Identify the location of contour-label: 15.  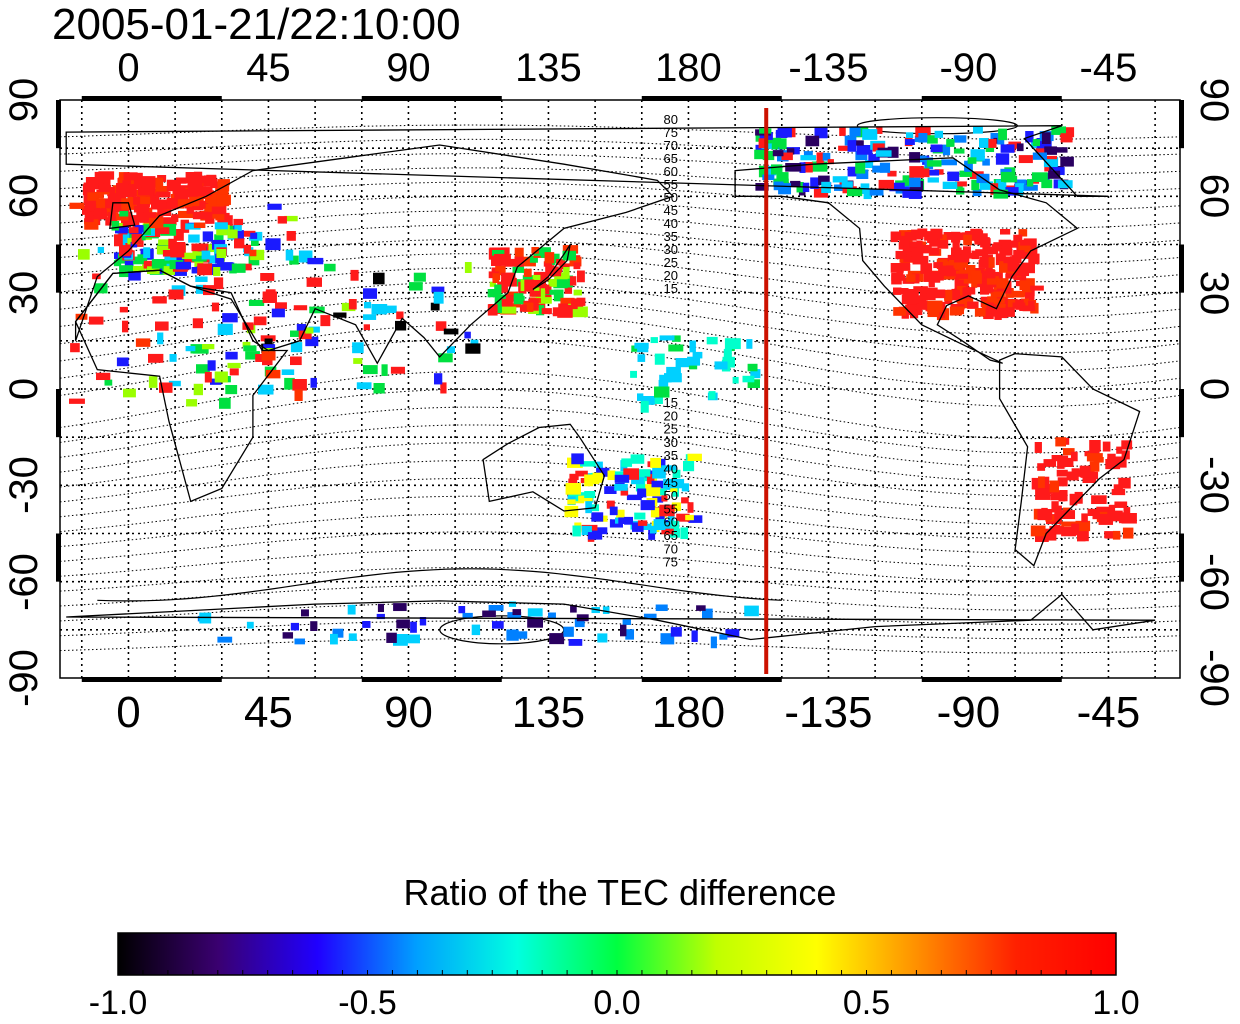
(671, 288).